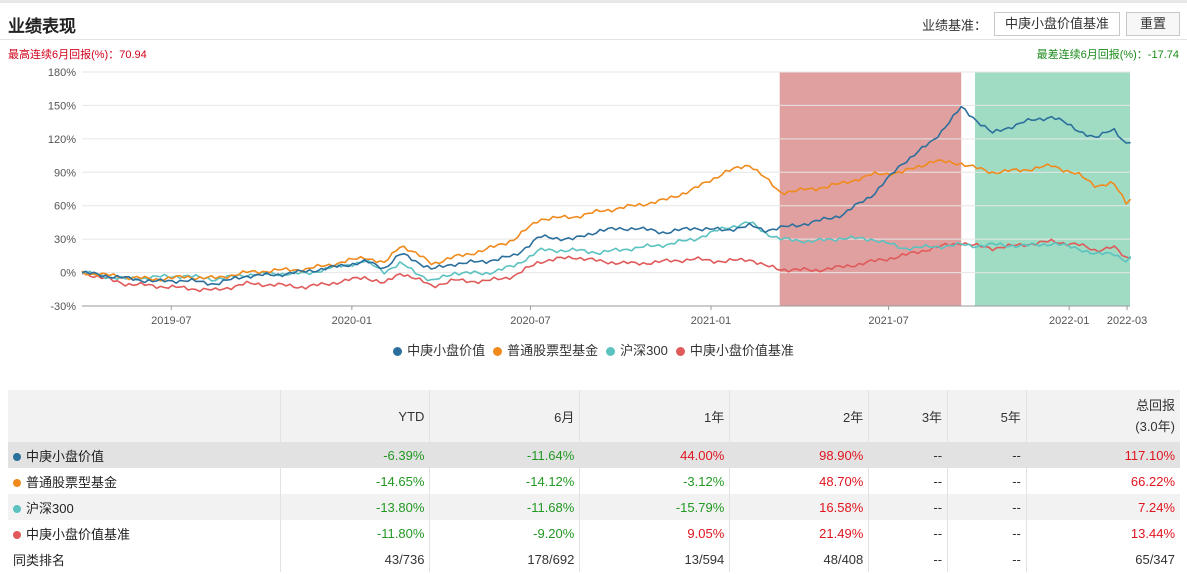 The image size is (1187, 574). What do you see at coordinates (62, 73) in the screenshot?
I see `y-tick-label: 180%` at bounding box center [62, 73].